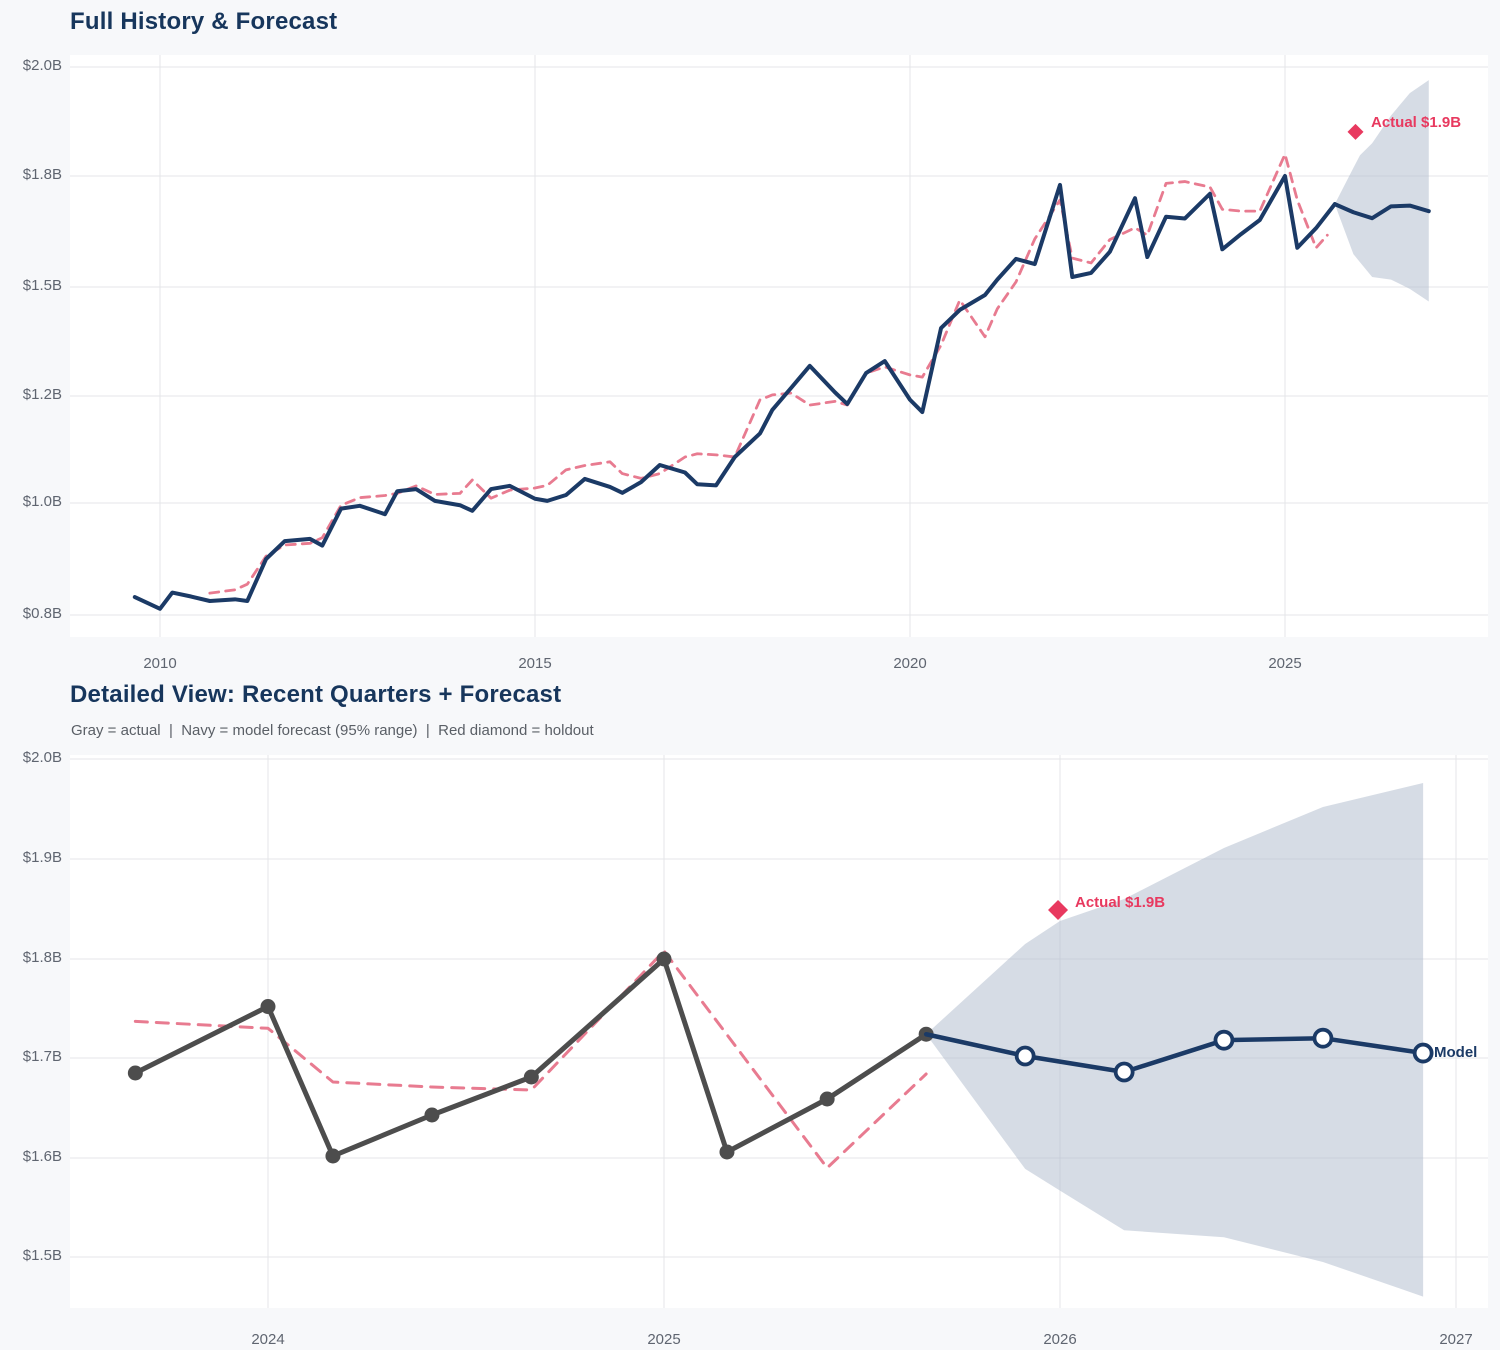 The image size is (1500, 1350). Describe the element at coordinates (530, 1059) in the screenshot. I see `fitted-recent-line` at that location.